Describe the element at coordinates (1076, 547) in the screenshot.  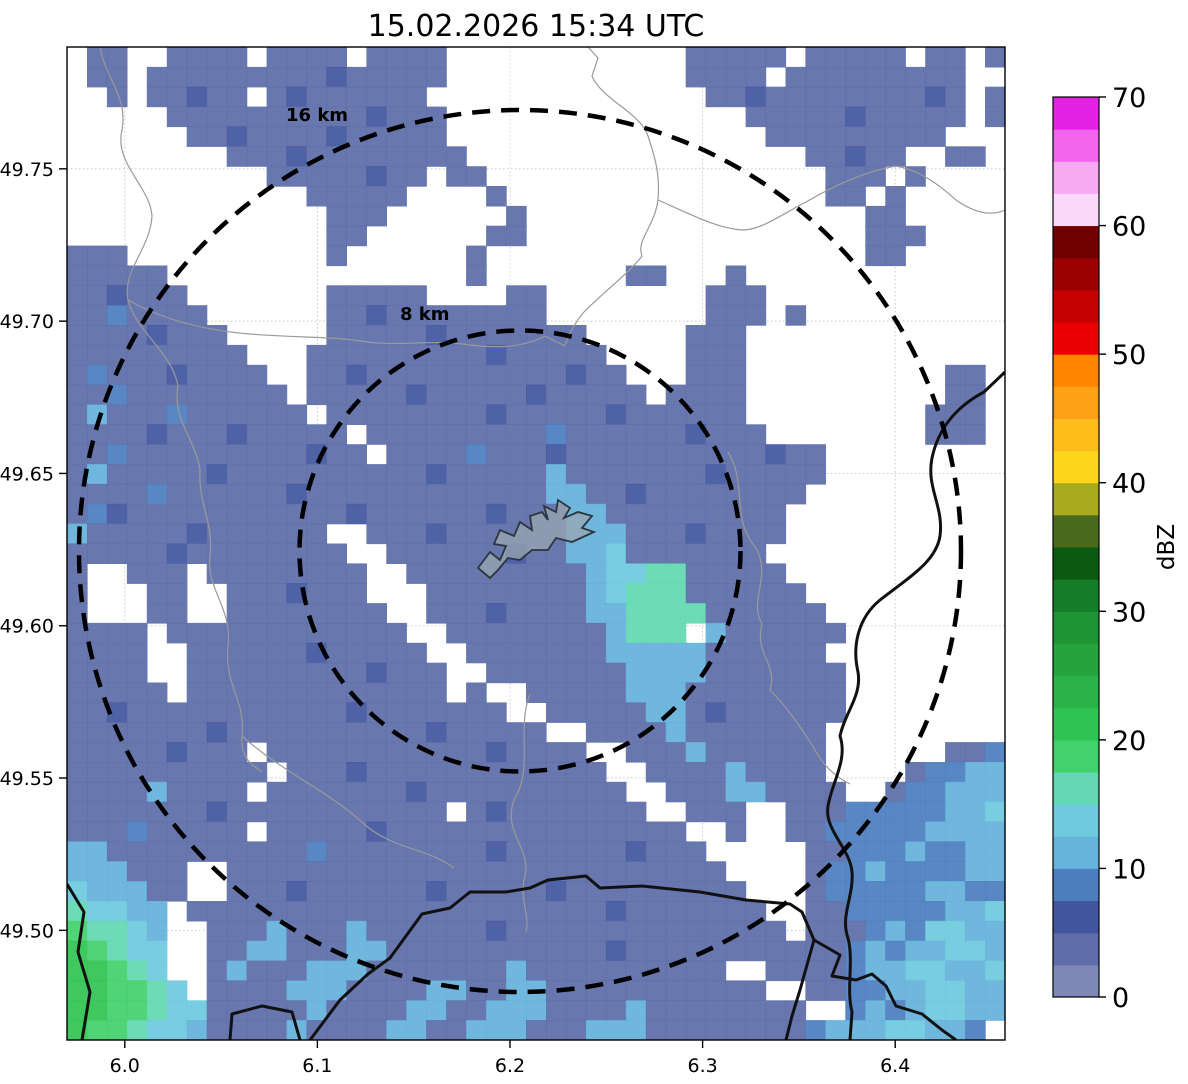
I see `colorbar-frame` at that location.